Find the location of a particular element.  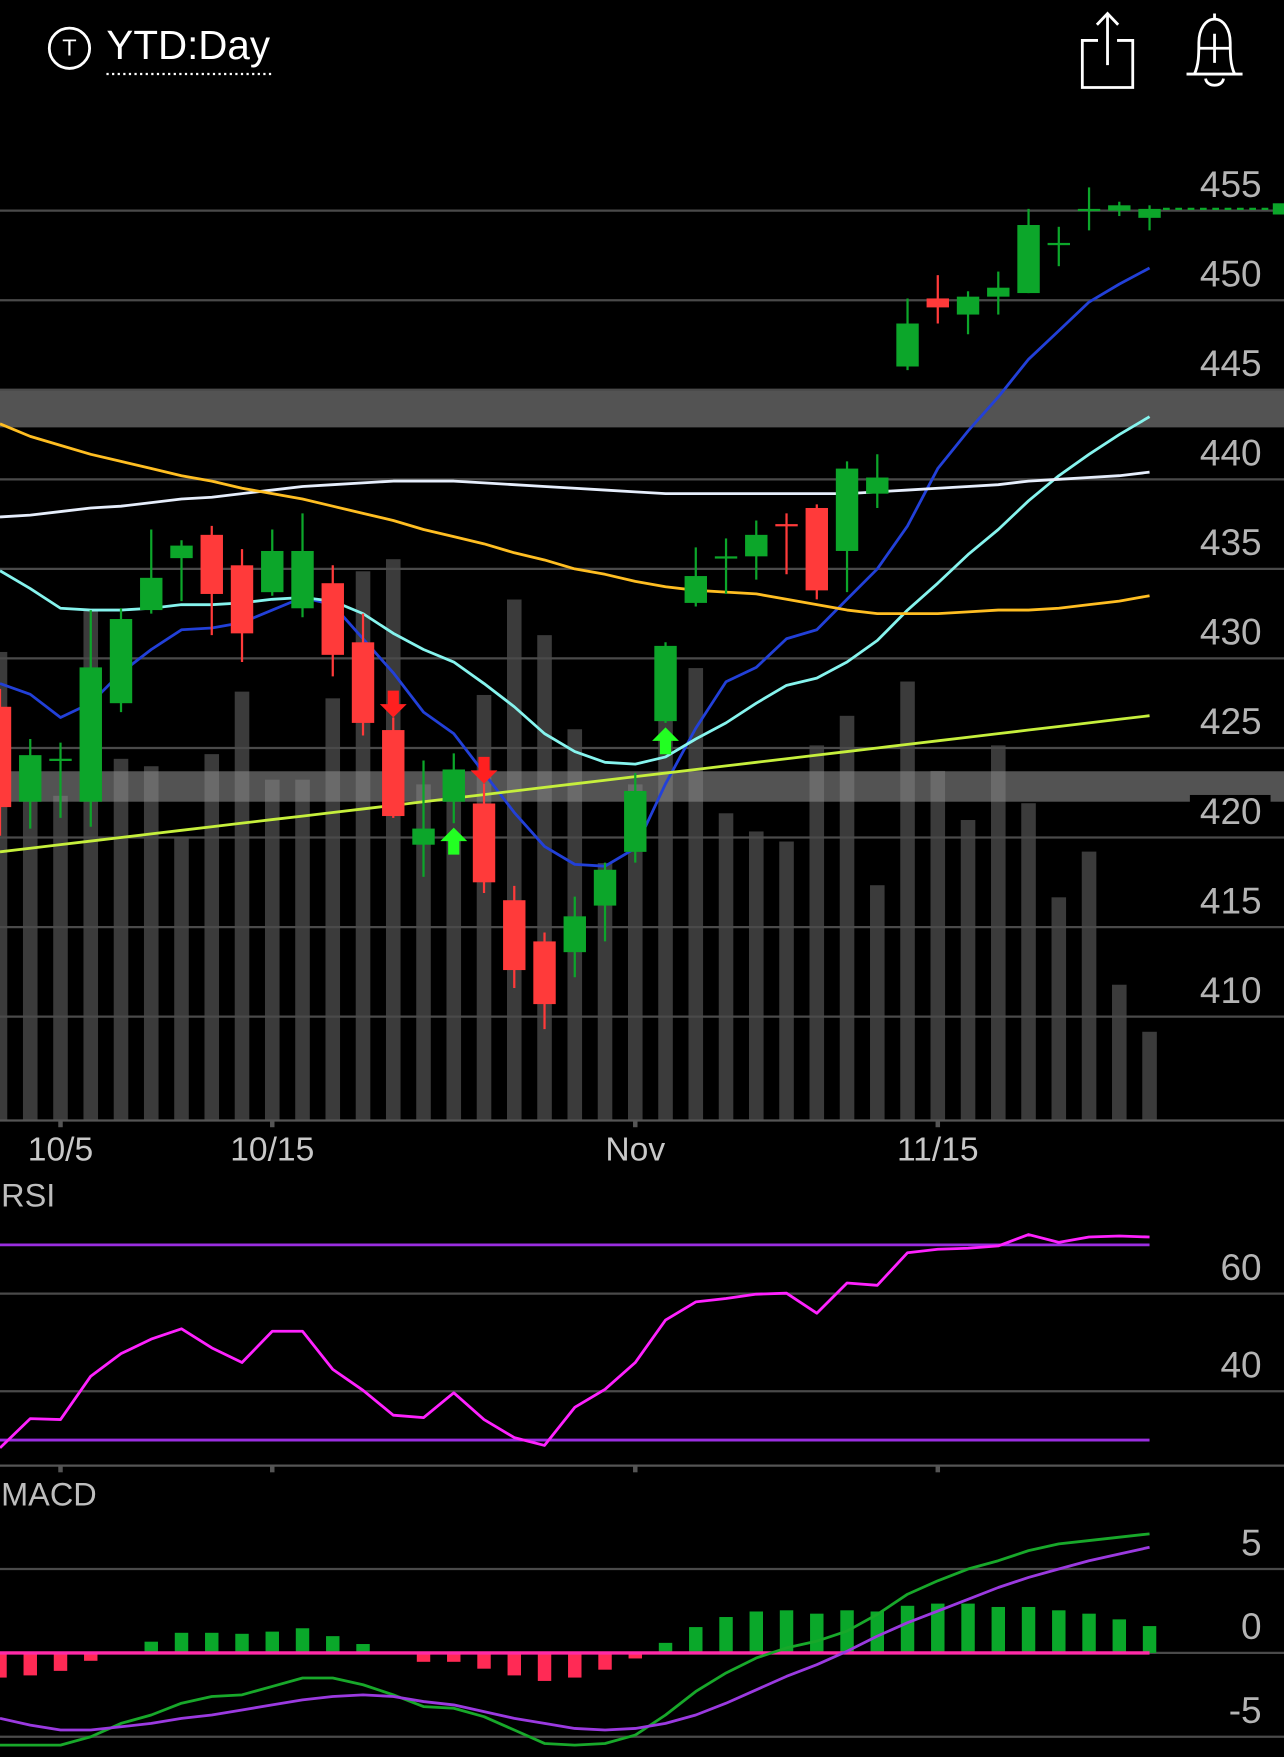

y-tick-label: 435 is located at coordinates (1231, 542).